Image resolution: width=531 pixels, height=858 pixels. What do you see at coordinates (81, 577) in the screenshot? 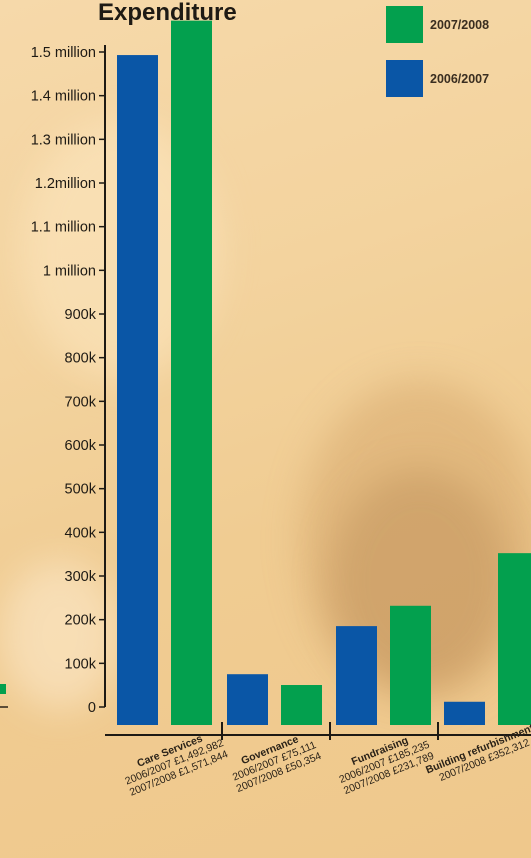
I see `y-tick-label: 300k` at bounding box center [81, 577].